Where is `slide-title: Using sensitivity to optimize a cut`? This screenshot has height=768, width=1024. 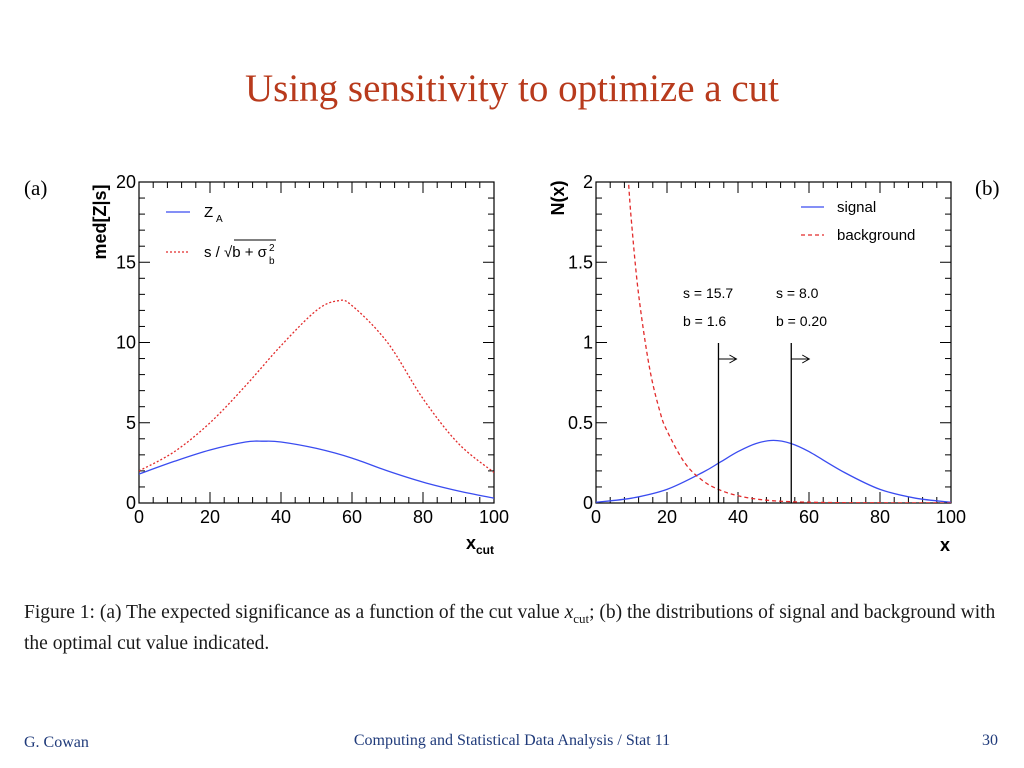 slide-title: Using sensitivity to optimize a cut is located at coordinates (512, 88).